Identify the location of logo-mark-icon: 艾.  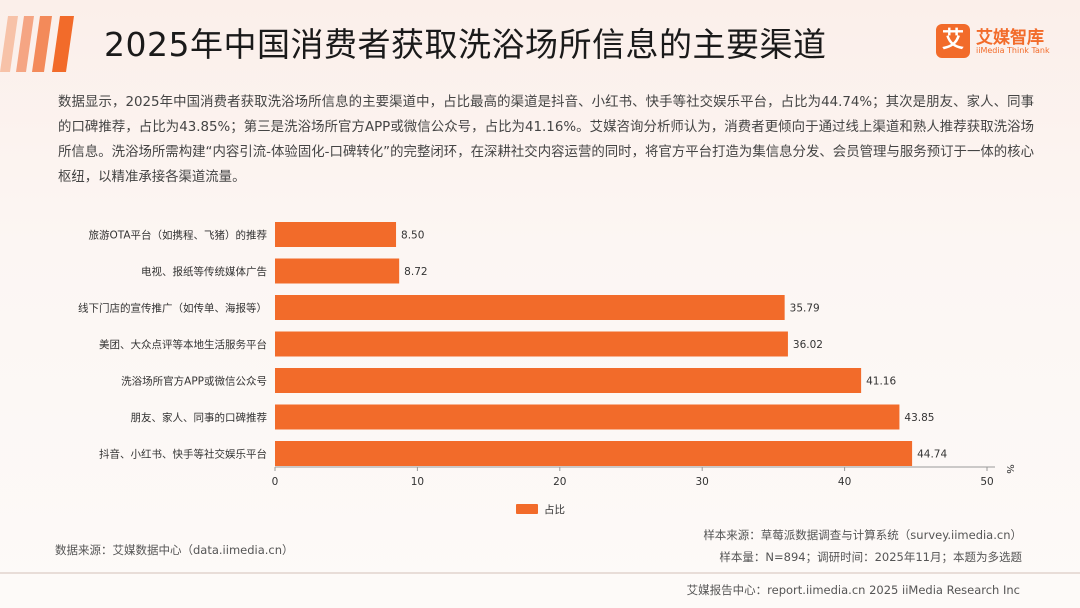
(953, 41).